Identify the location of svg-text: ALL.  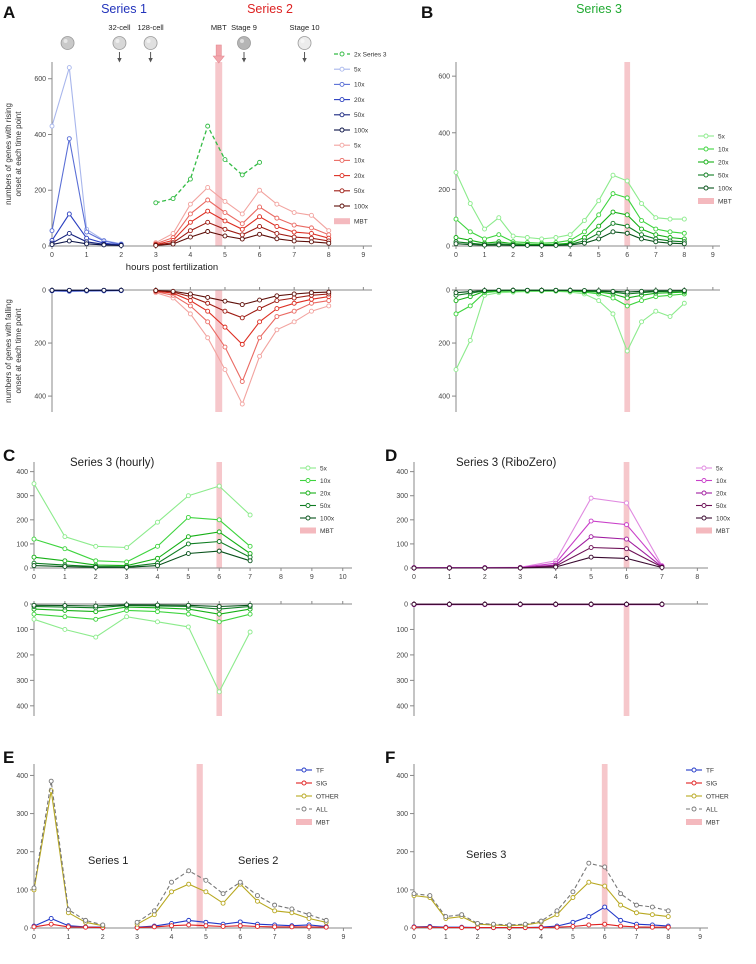
(322, 809).